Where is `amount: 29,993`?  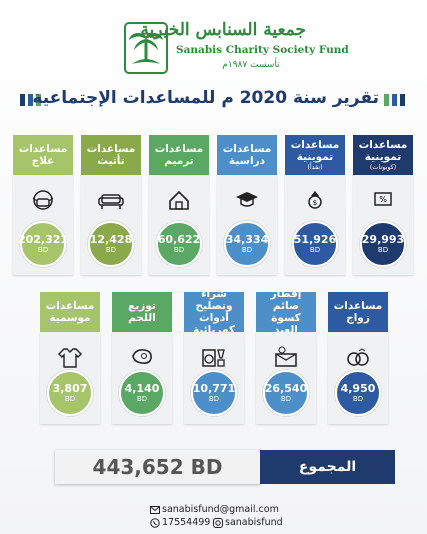 amount: 29,993 is located at coordinates (383, 239).